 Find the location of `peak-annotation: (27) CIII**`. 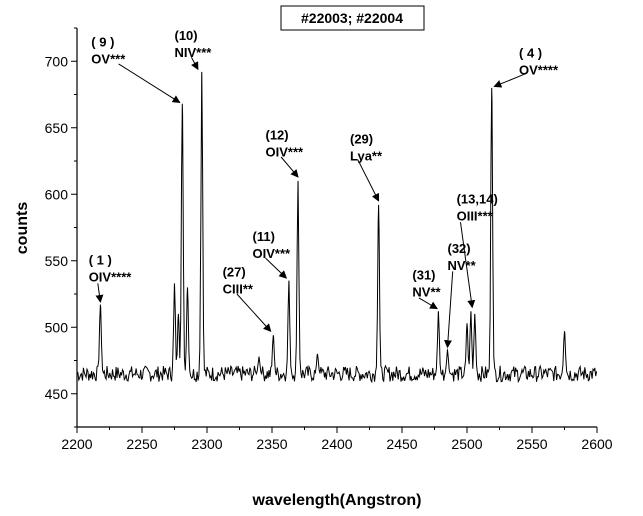

peak-annotation: (27) CIII** is located at coordinates (247, 298).